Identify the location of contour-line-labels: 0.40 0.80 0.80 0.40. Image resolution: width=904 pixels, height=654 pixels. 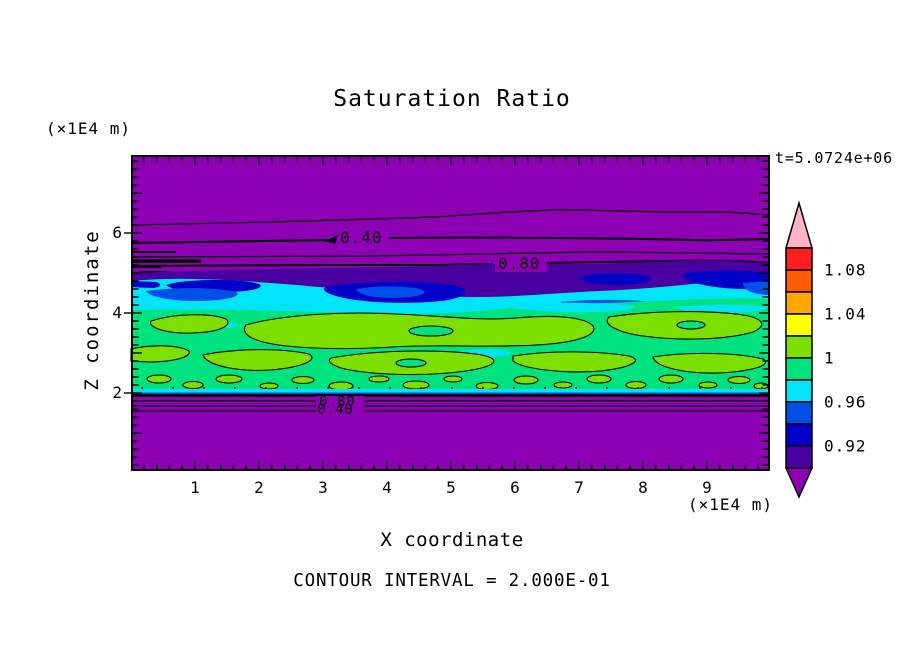
(431, 323).